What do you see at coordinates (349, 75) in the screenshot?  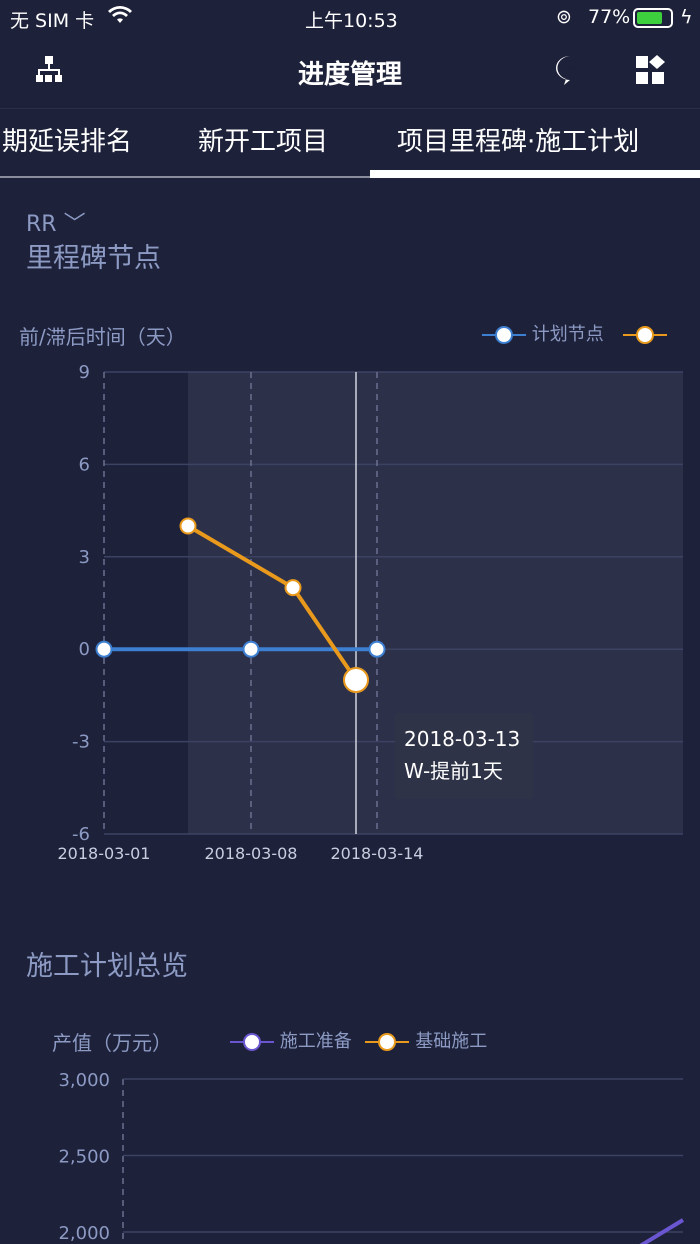 I see `page-title: 进度管理` at bounding box center [349, 75].